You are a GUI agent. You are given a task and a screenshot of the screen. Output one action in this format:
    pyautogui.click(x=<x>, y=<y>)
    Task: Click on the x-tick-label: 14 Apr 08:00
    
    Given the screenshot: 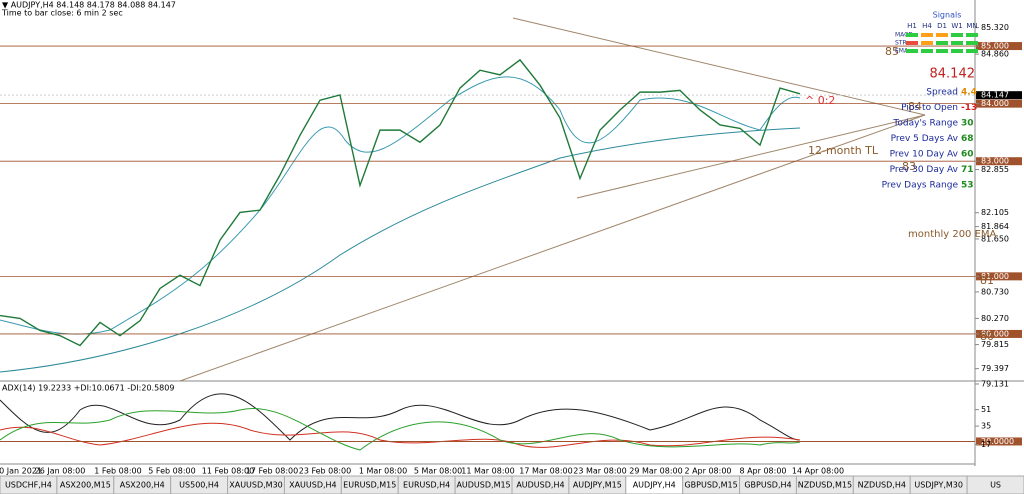 What is the action you would take?
    pyautogui.click(x=818, y=471)
    